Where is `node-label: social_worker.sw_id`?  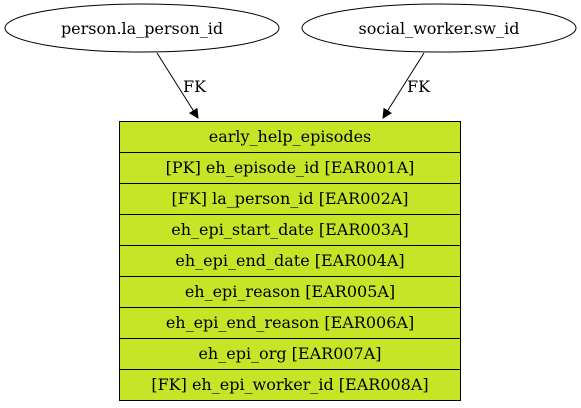 node-label: social_worker.sw_id is located at coordinates (439, 28).